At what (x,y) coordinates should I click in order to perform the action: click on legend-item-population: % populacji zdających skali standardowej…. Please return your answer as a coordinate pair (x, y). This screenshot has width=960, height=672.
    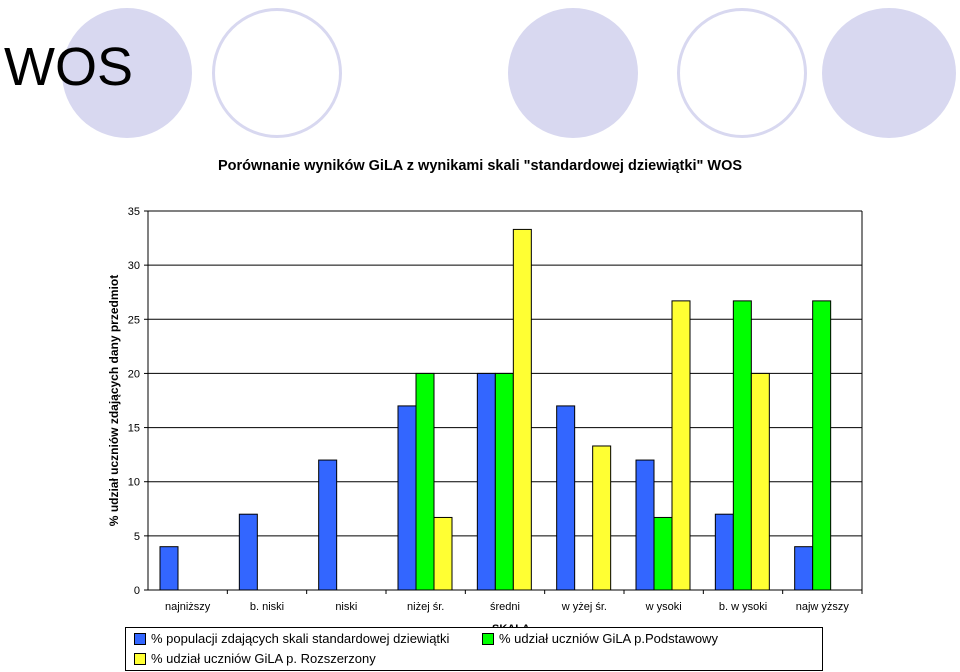
    Looking at the image, I should click on (291, 638).